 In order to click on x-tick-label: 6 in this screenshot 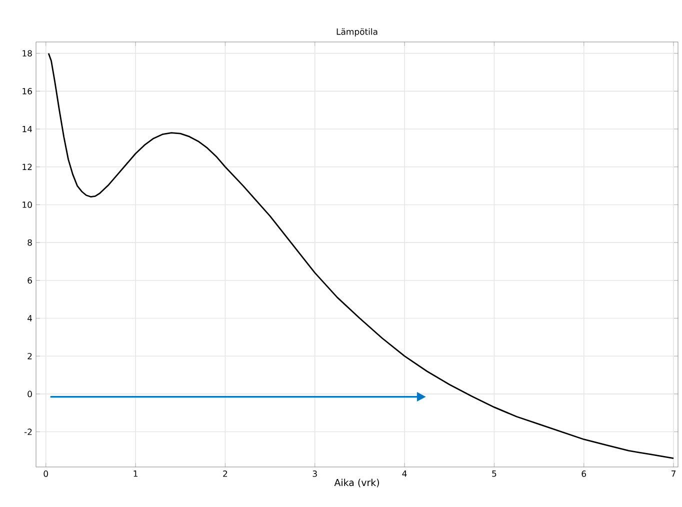, I will do `click(584, 473)`.